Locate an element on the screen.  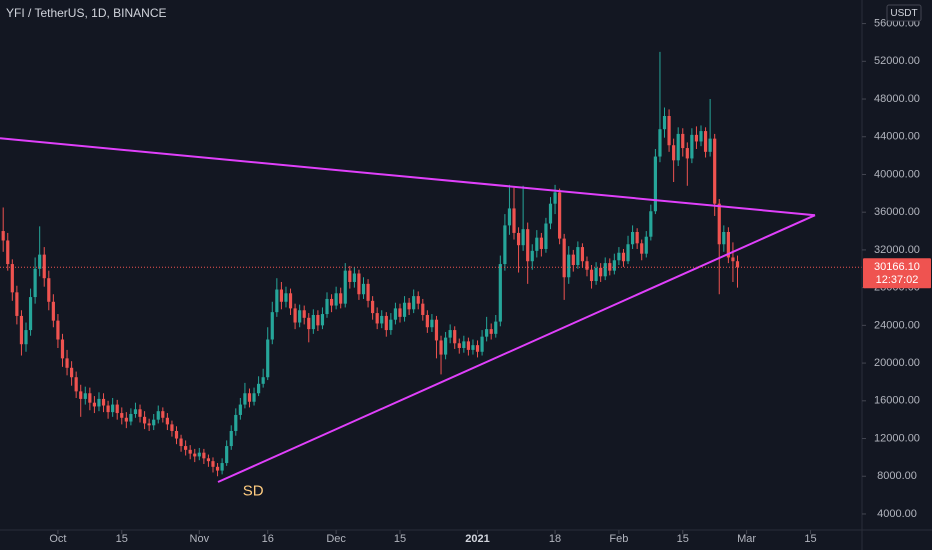
y-tick-label: 48000.00 is located at coordinates (897, 99).